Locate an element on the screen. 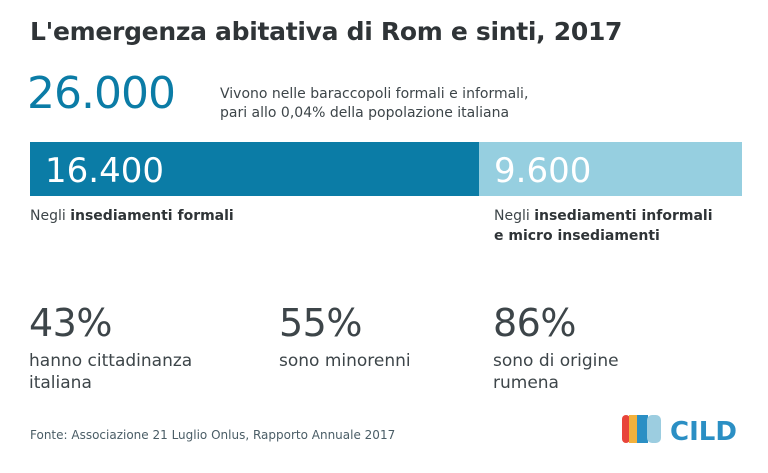  stat-citizenship: 43% hanno cittadinanza italiana is located at coordinates (129, 349).